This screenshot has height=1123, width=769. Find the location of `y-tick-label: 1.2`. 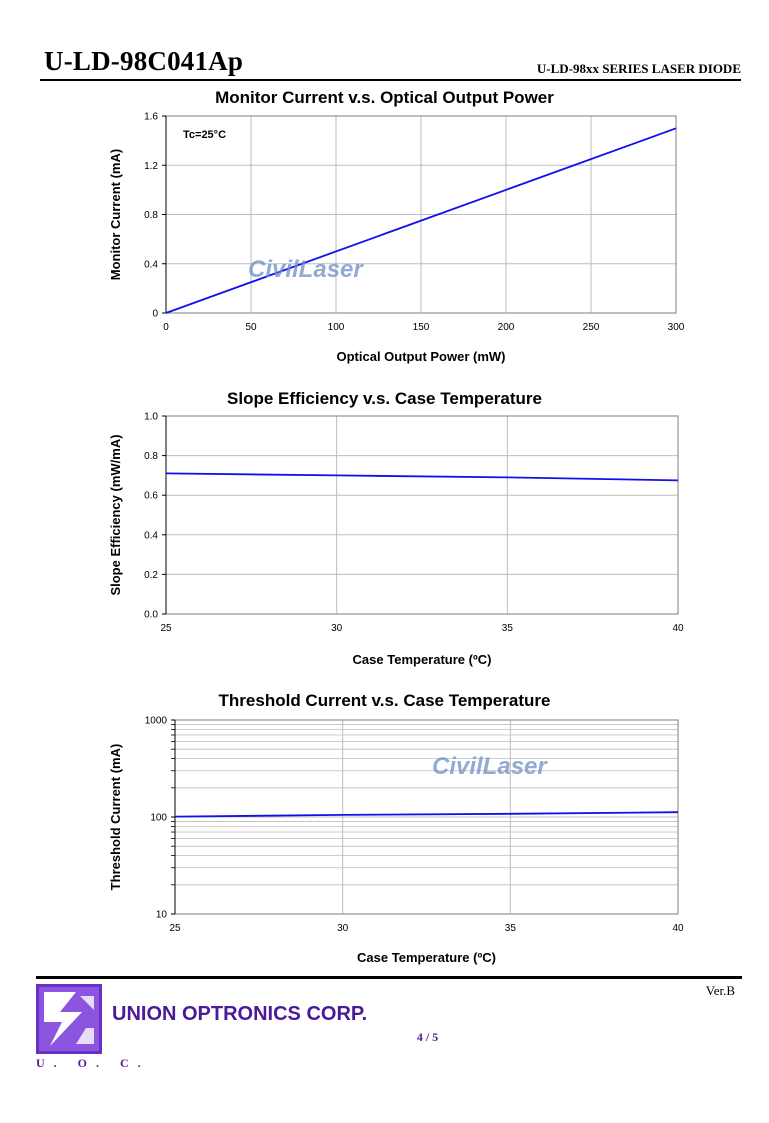

y-tick-label: 1.2 is located at coordinates (151, 166).